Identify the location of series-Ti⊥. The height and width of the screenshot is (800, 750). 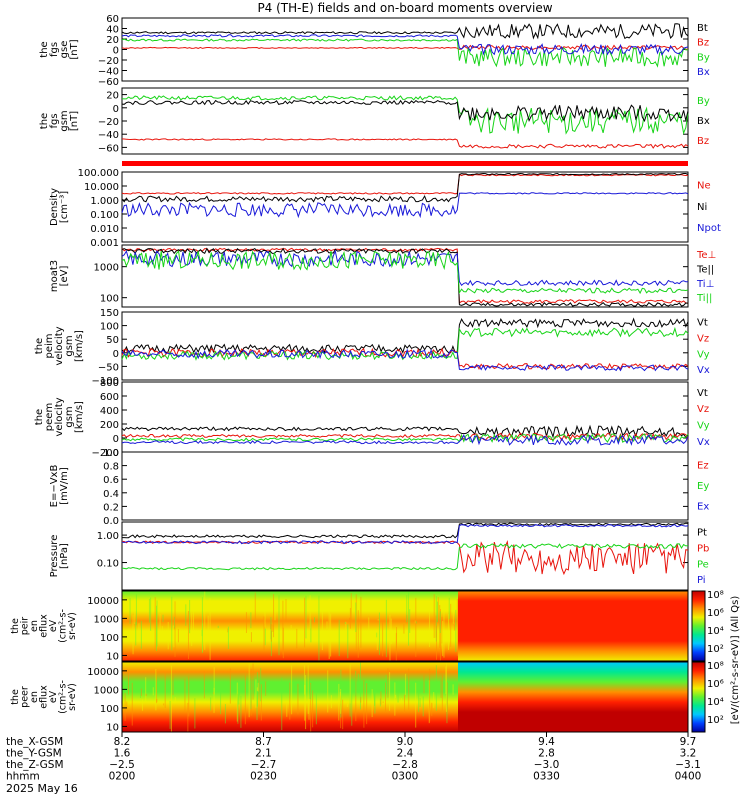
(405, 268).